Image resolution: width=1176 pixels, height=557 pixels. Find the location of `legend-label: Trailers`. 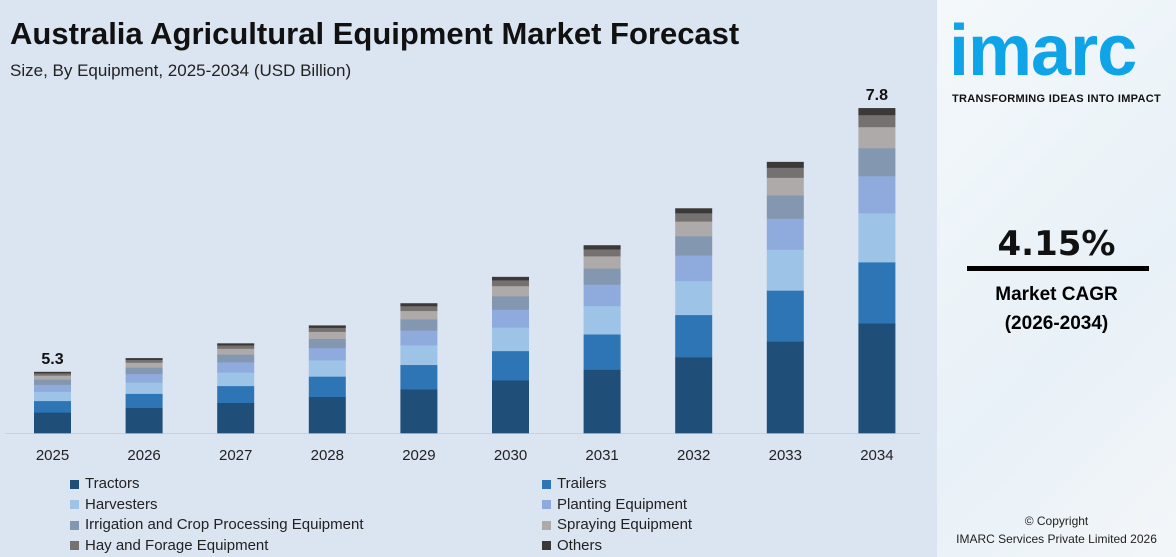

legend-label: Trailers is located at coordinates (582, 484).